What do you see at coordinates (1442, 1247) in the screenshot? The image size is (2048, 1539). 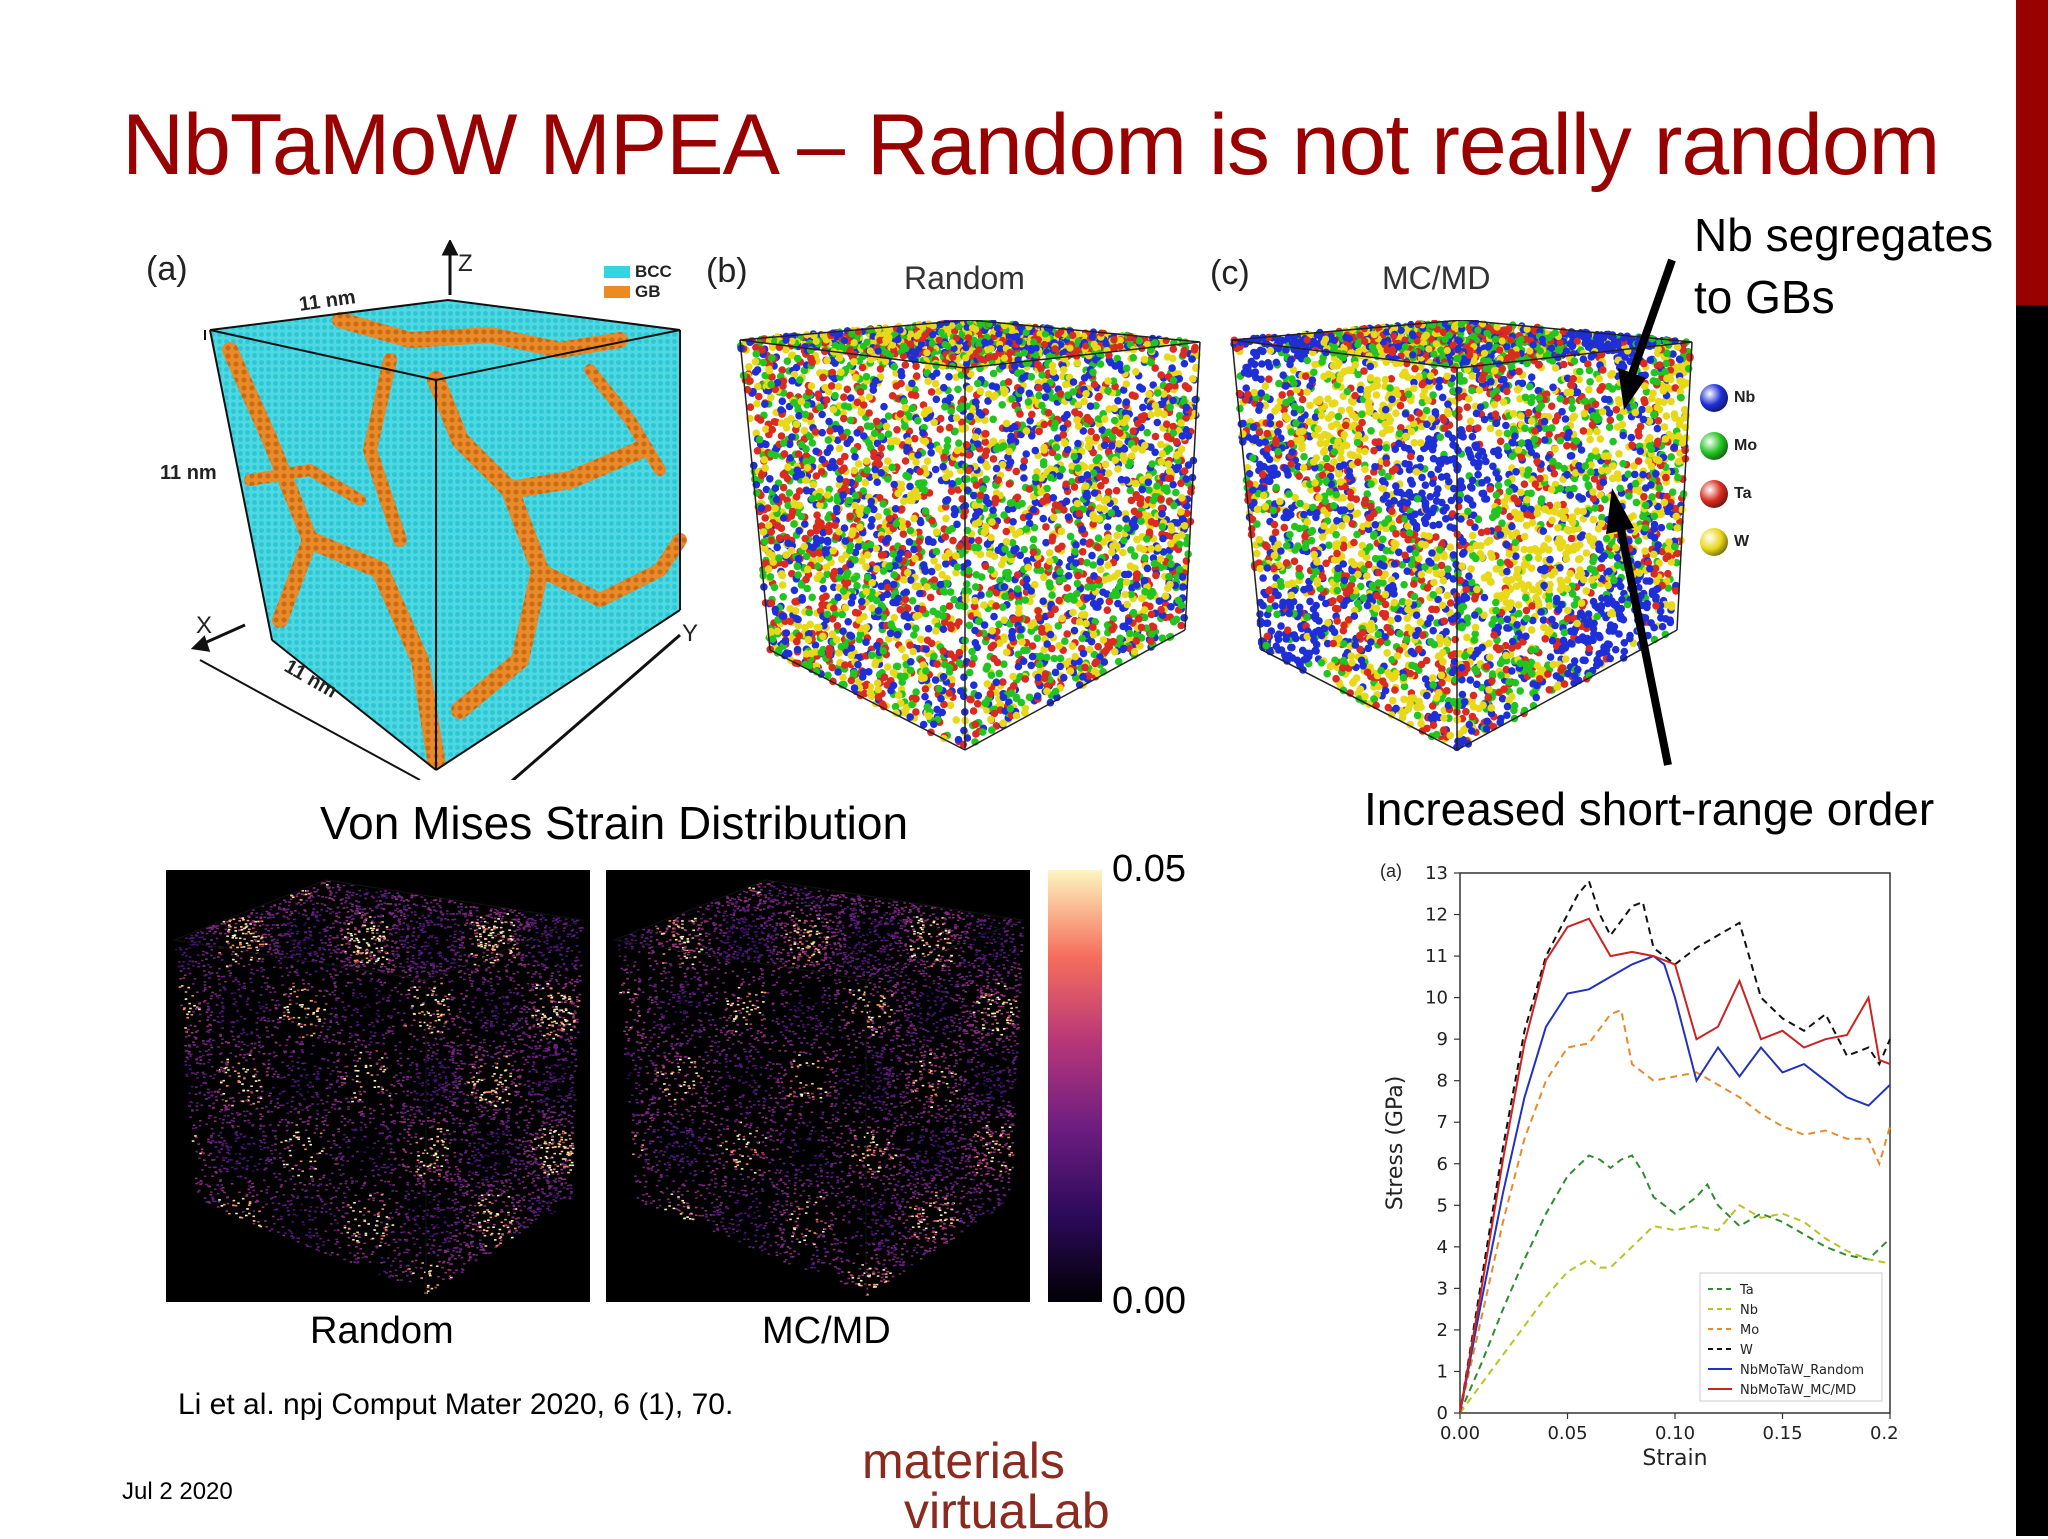 I see `y-tick-label: 4` at bounding box center [1442, 1247].